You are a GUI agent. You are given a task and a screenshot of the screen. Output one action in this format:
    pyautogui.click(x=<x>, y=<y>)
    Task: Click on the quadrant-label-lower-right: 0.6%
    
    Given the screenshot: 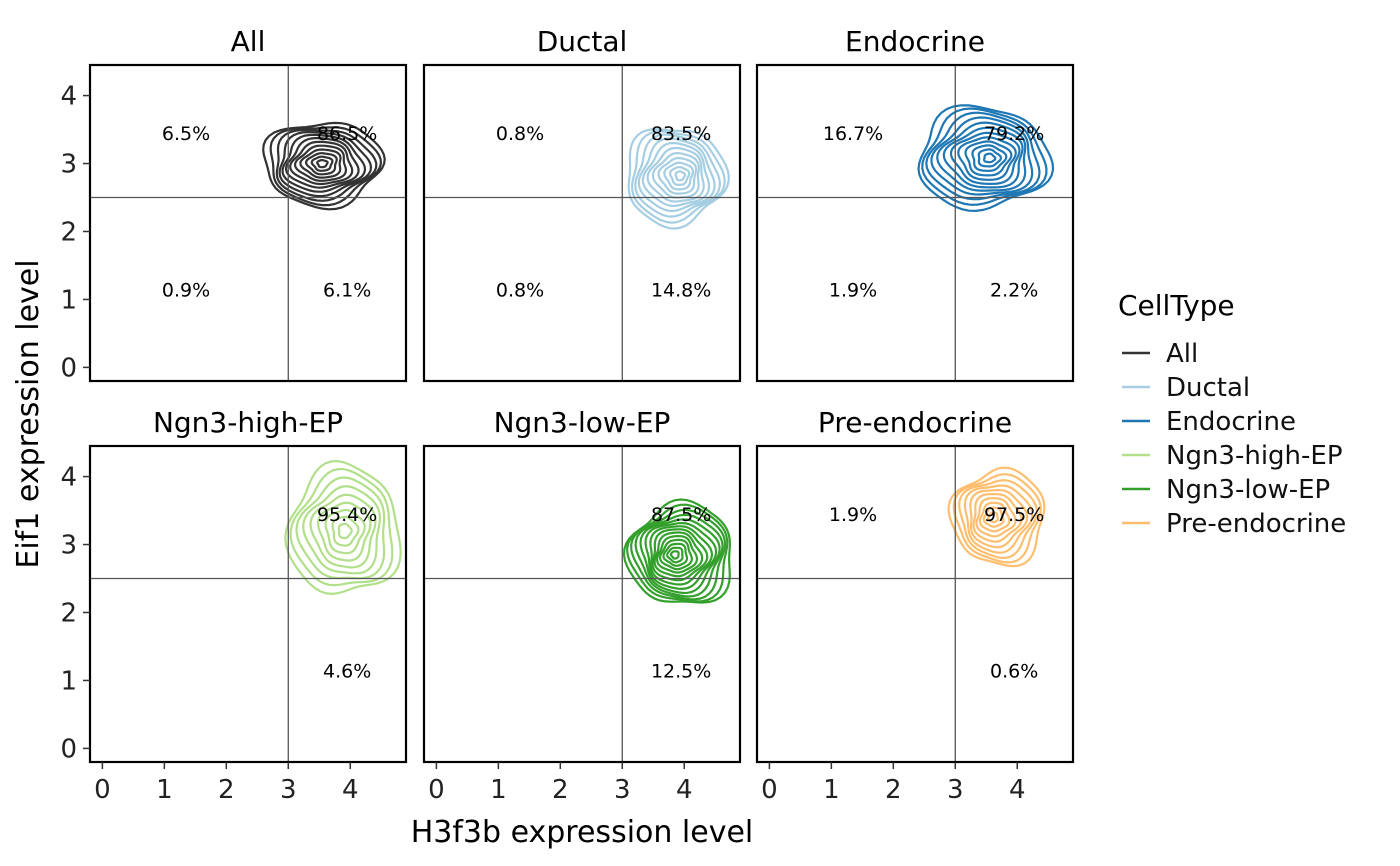 What is the action you would take?
    pyautogui.click(x=1014, y=671)
    